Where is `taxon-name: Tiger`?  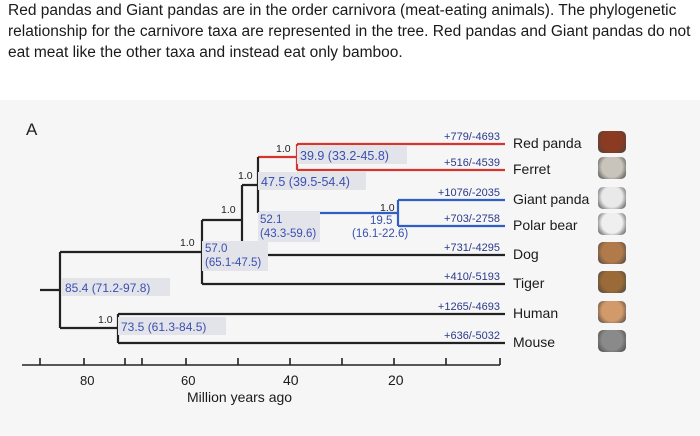 taxon-name: Tiger is located at coordinates (529, 283).